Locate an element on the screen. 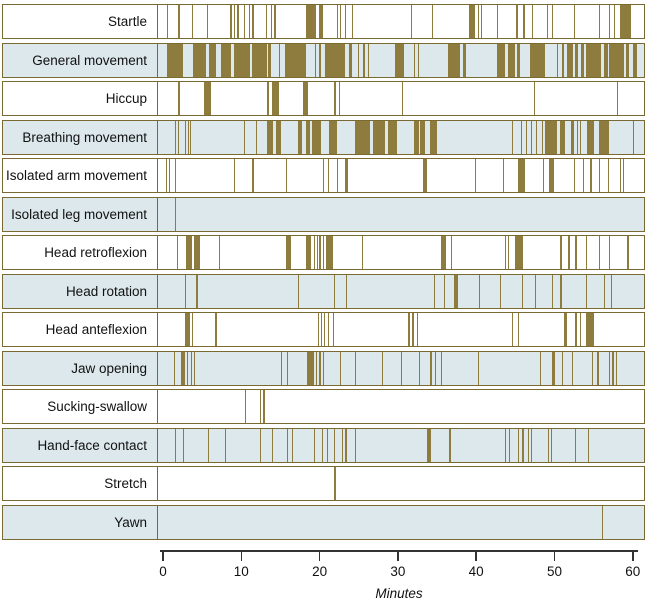  row-isolated-leg-movement: Isolated leg movement is located at coordinates (323, 214).